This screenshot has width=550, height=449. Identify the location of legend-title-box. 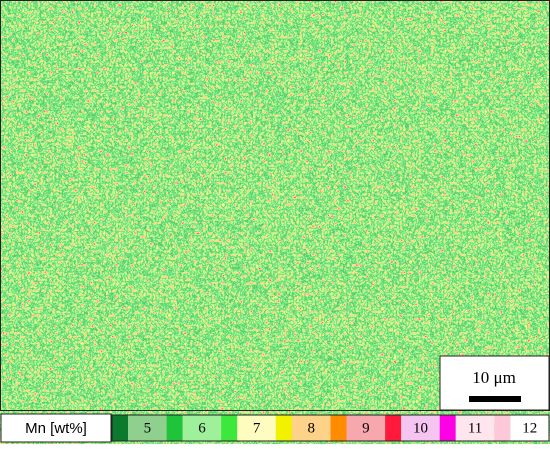
(56, 428).